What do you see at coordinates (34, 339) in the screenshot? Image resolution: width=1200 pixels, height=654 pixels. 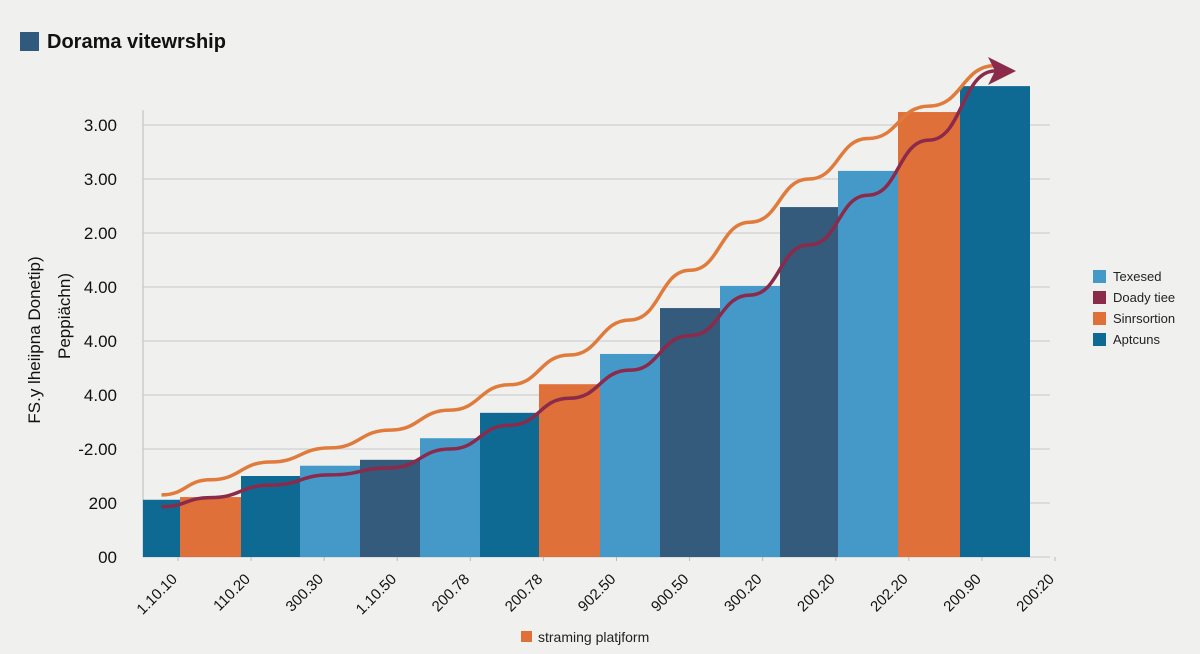 I see `y-axis-label: FS.y lheiipna Donetip)` at bounding box center [34, 339].